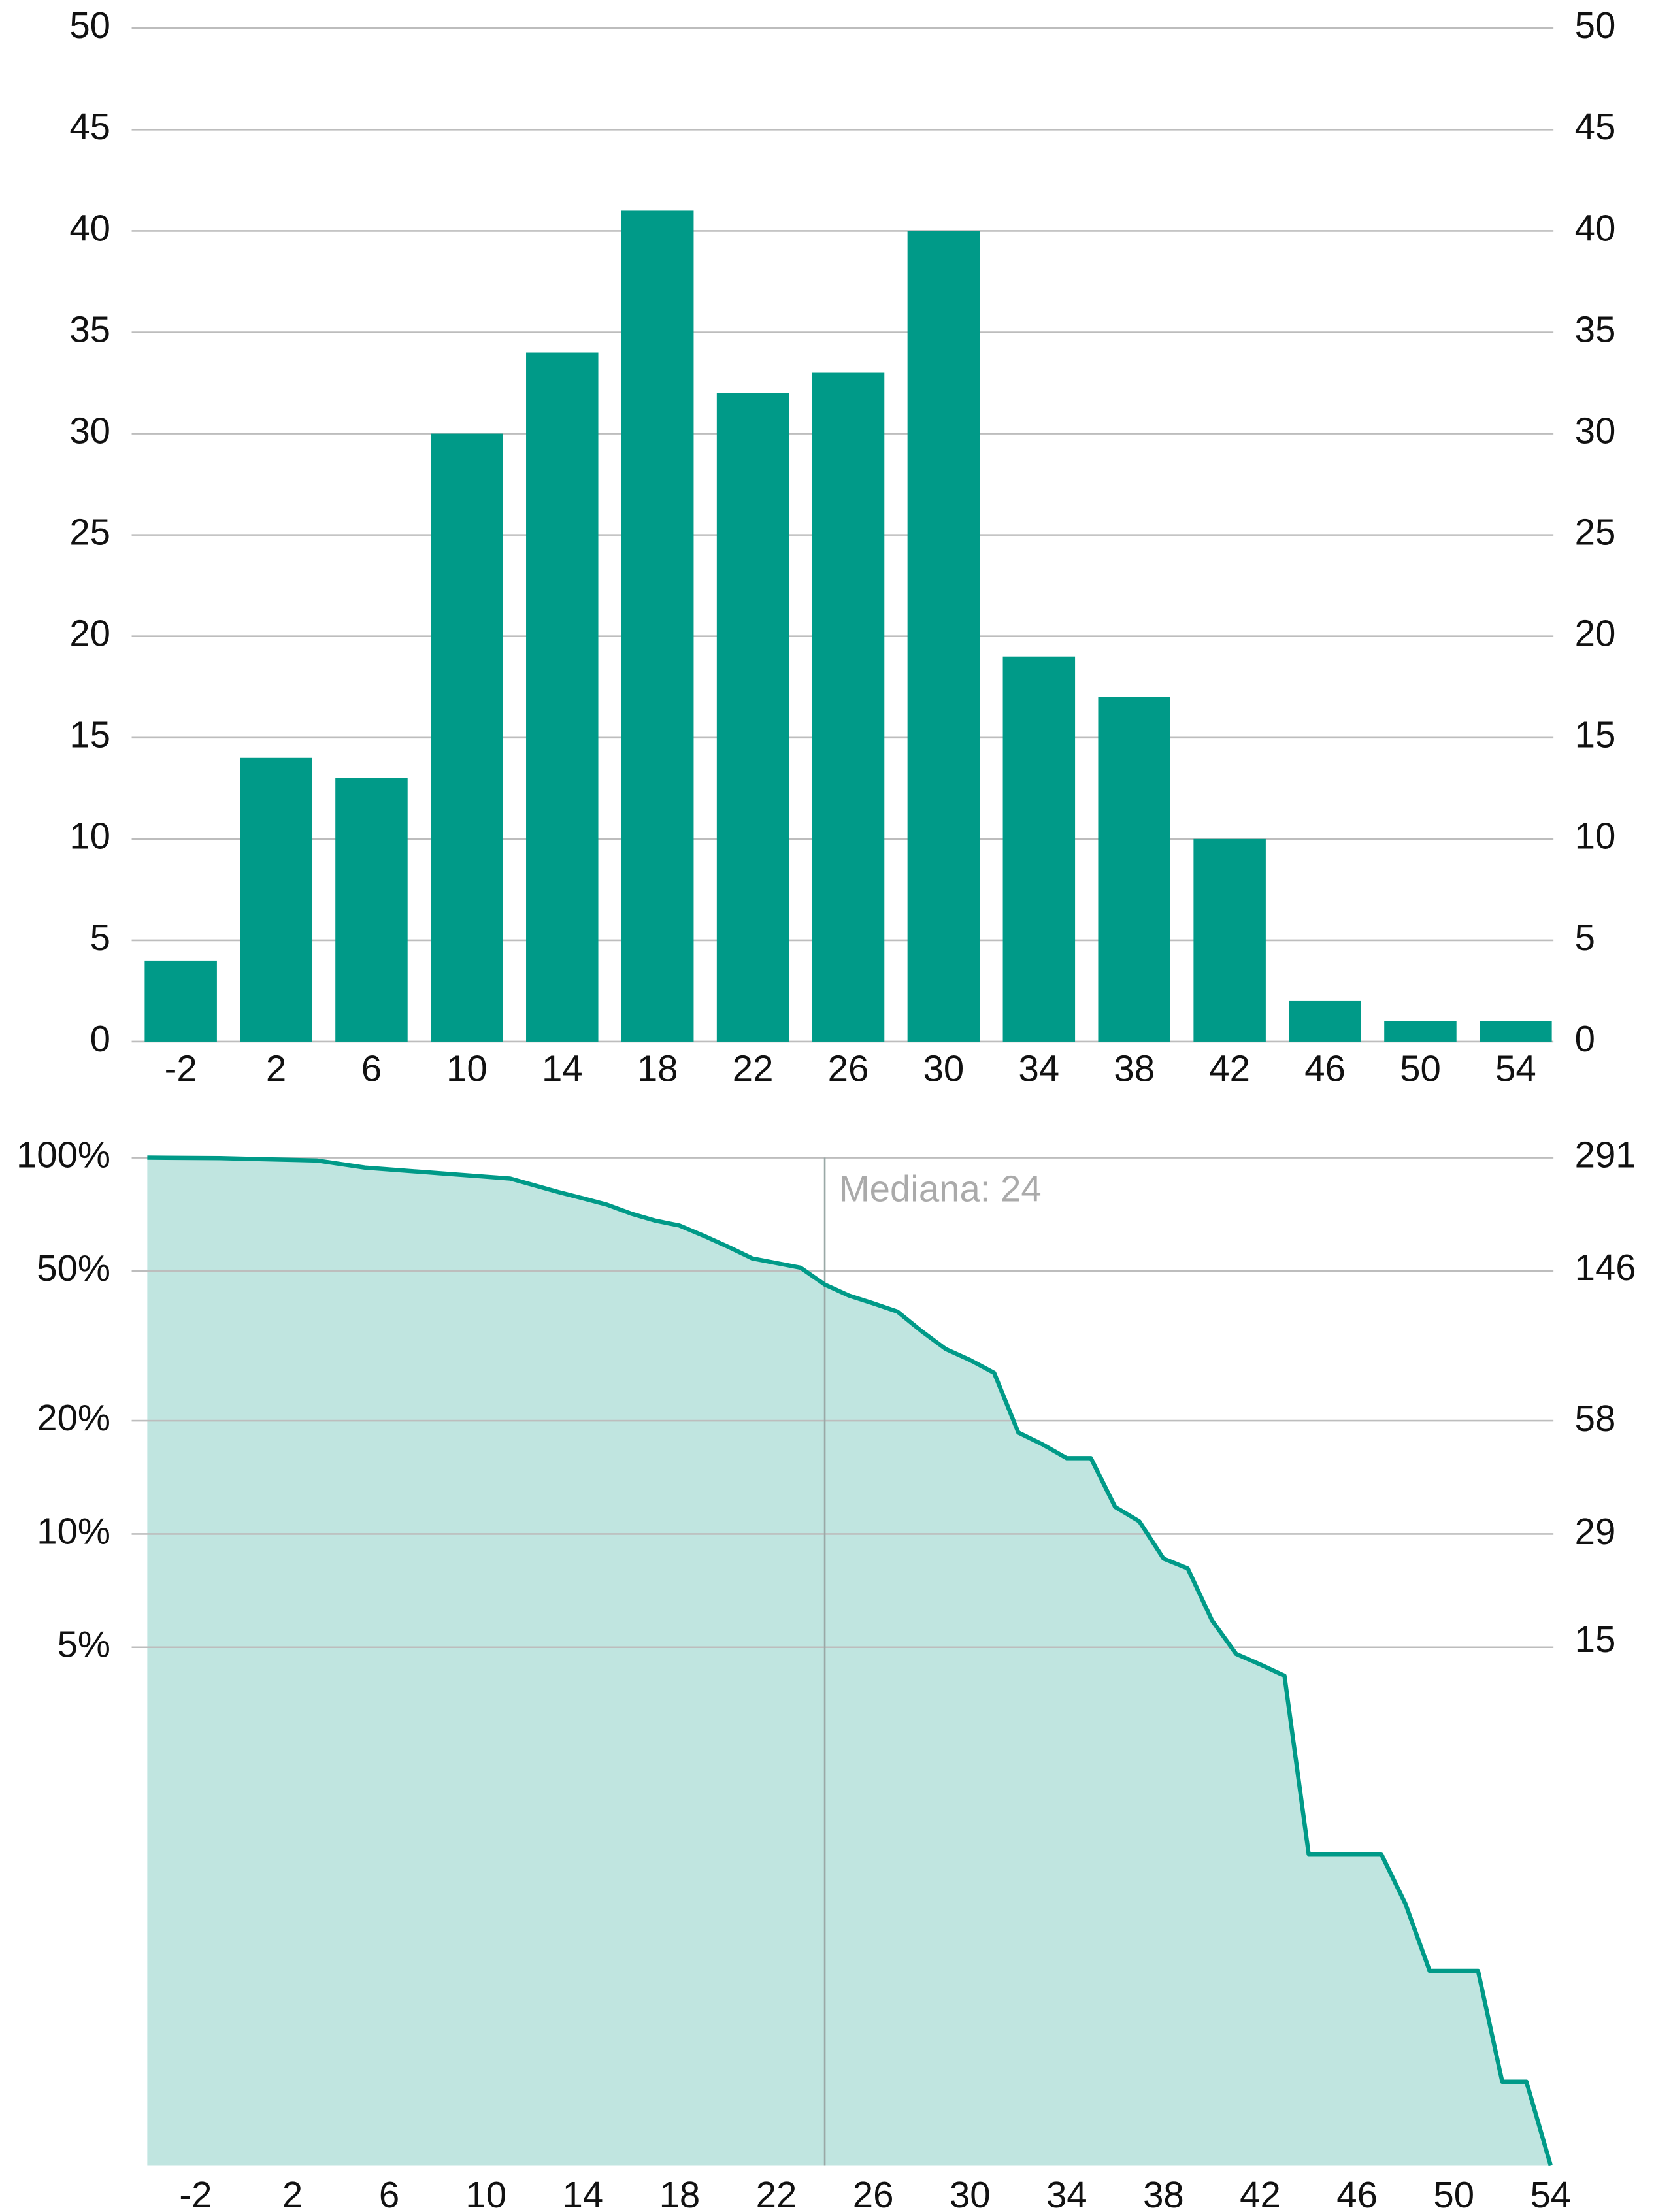 The width and height of the screenshot is (1671, 2212). What do you see at coordinates (1595, 633) in the screenshot?
I see `y2-tick-label: 20` at bounding box center [1595, 633].